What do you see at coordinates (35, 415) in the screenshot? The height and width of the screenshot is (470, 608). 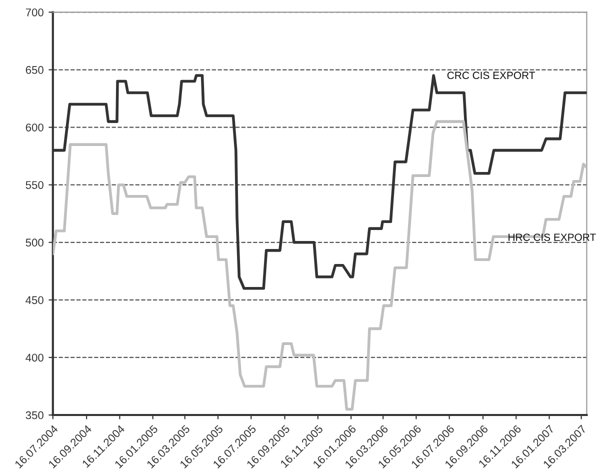 I see `y-tick-label: 350` at bounding box center [35, 415].